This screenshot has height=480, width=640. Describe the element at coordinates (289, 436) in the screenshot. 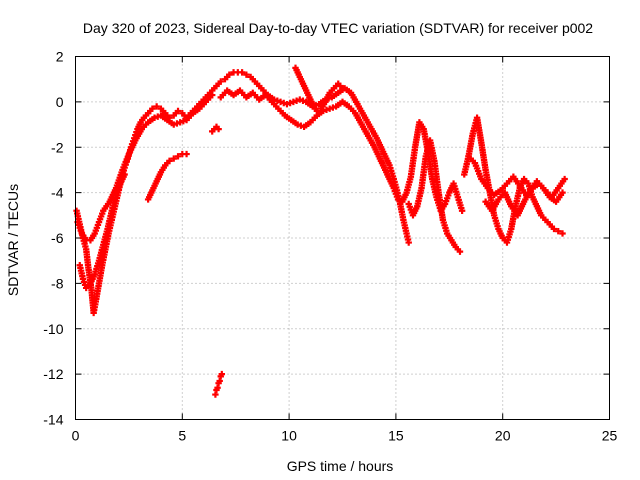

I see `x-tick-label: 10` at that location.